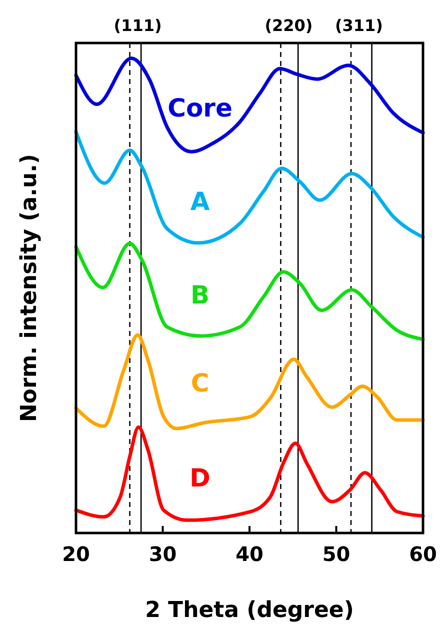 The height and width of the screenshot is (627, 442). What do you see at coordinates (162, 554) in the screenshot?
I see `x-tick-label: 30` at bounding box center [162, 554].